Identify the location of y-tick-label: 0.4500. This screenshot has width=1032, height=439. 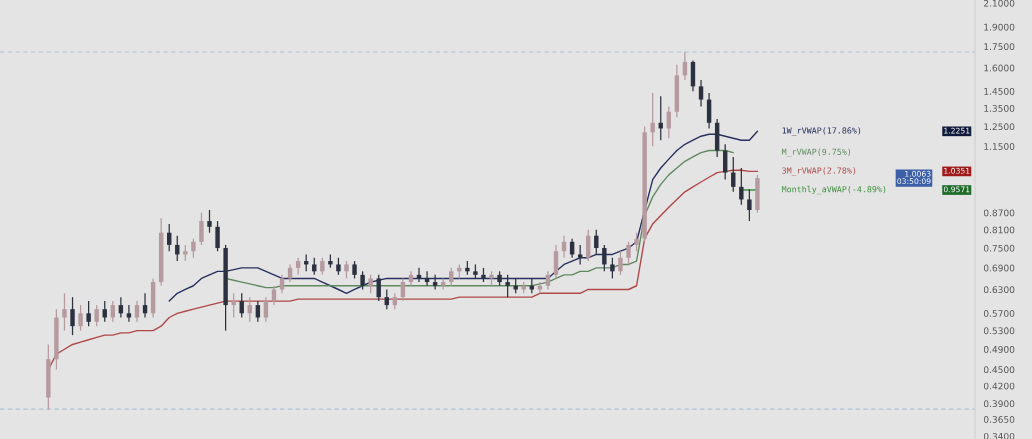
(999, 370).